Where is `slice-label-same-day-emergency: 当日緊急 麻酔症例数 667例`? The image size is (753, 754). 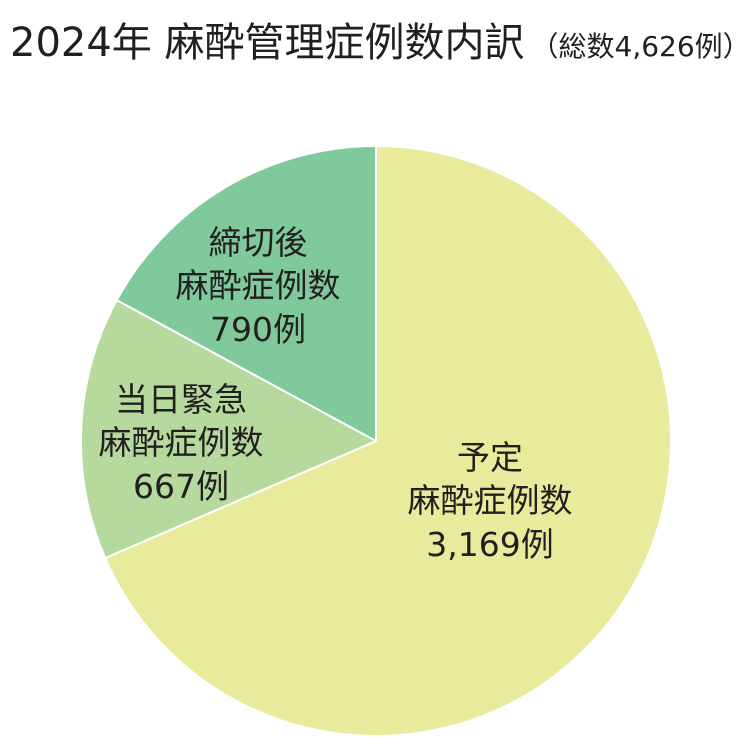 slice-label-same-day-emergency: 当日緊急 麻酔症例数 667例 is located at coordinates (181, 443).